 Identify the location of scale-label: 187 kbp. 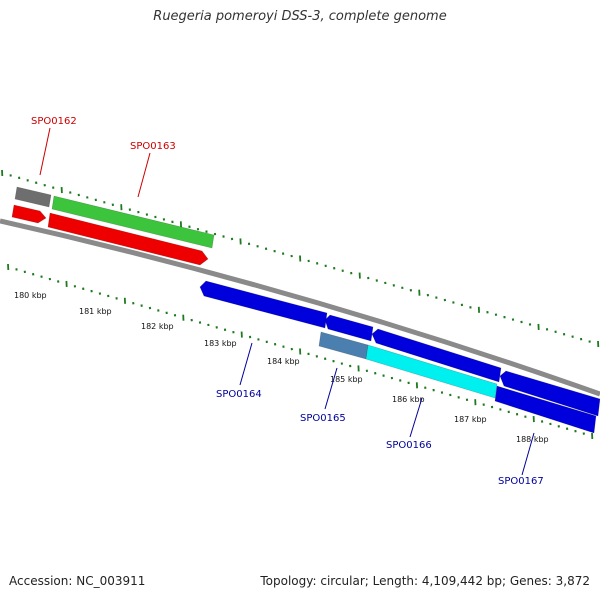
(470, 419).